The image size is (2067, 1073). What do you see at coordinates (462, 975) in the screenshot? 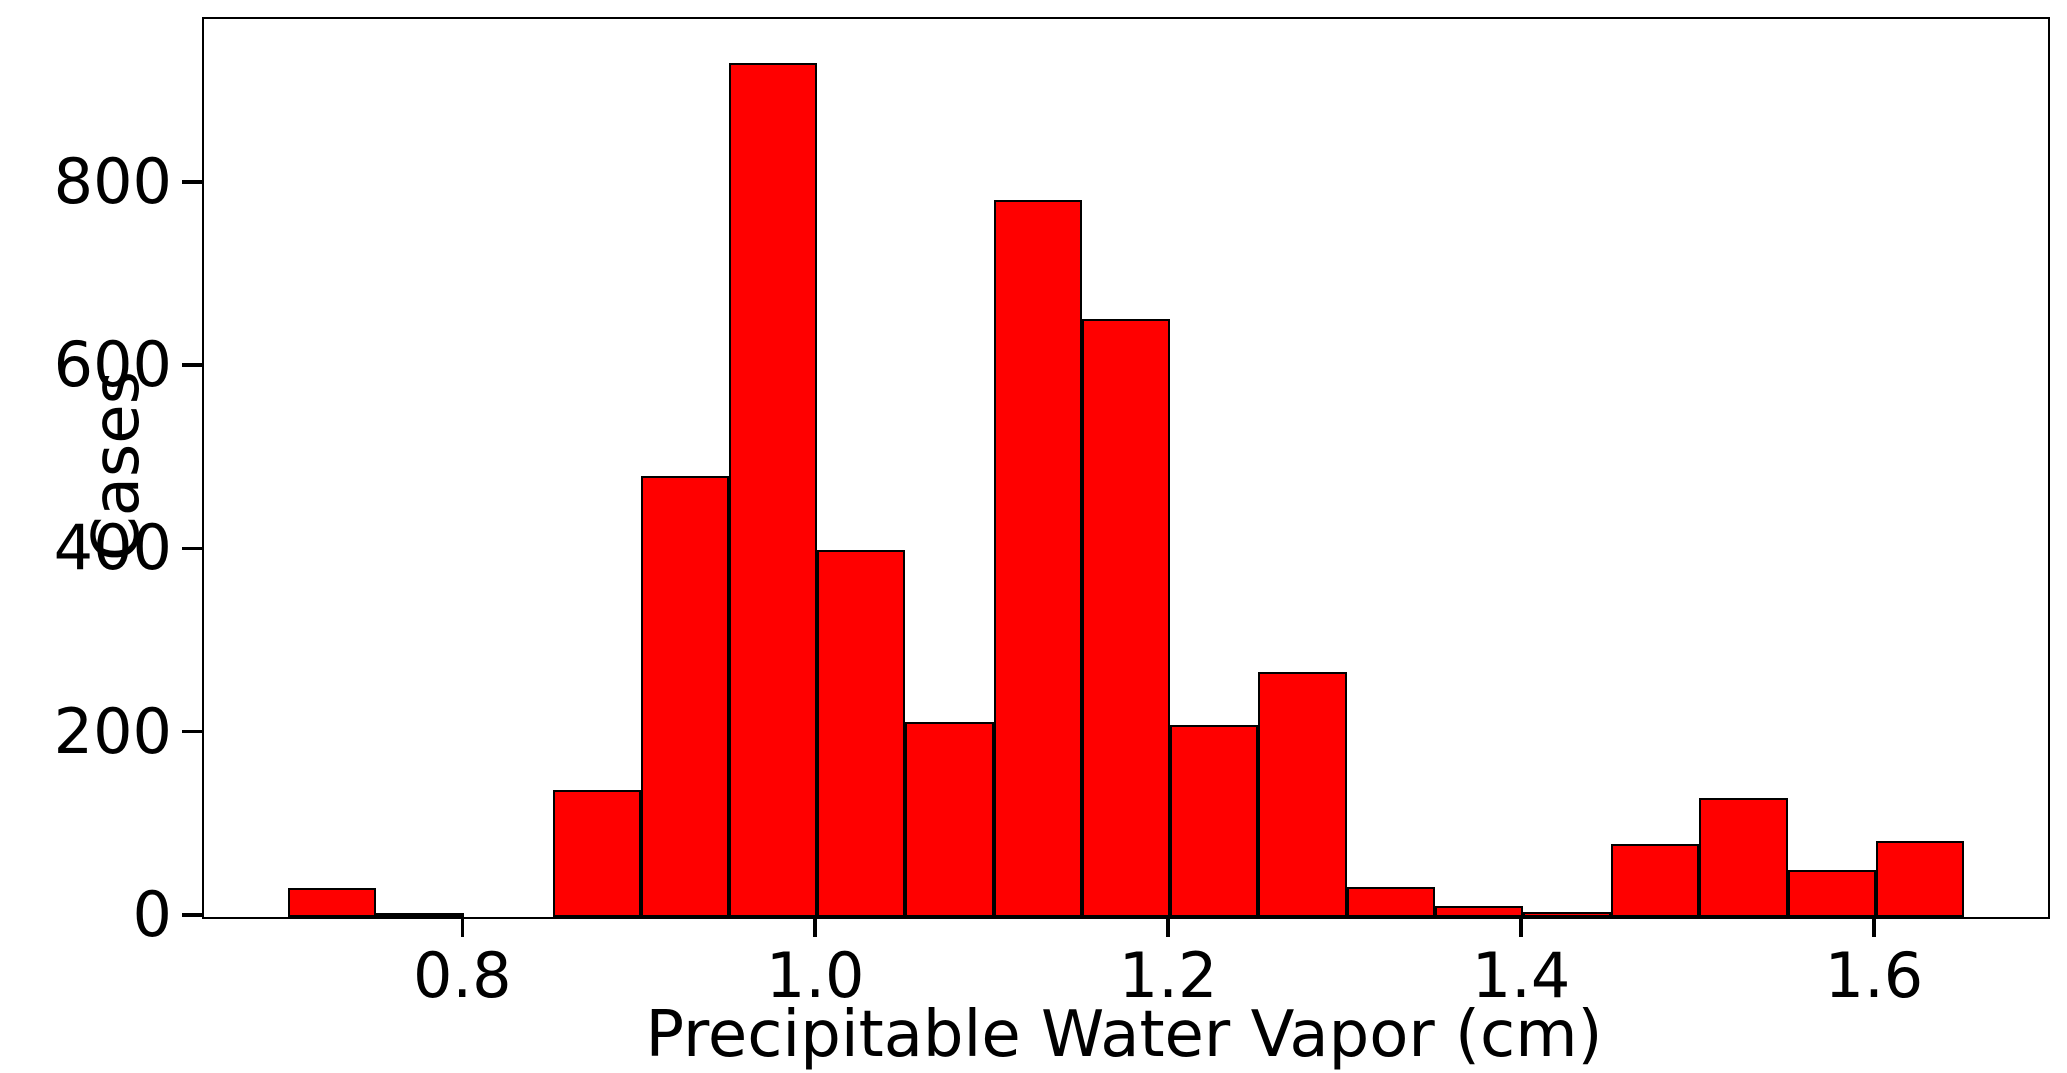
I see `x-axis-tick-label: 0.8` at bounding box center [462, 975].